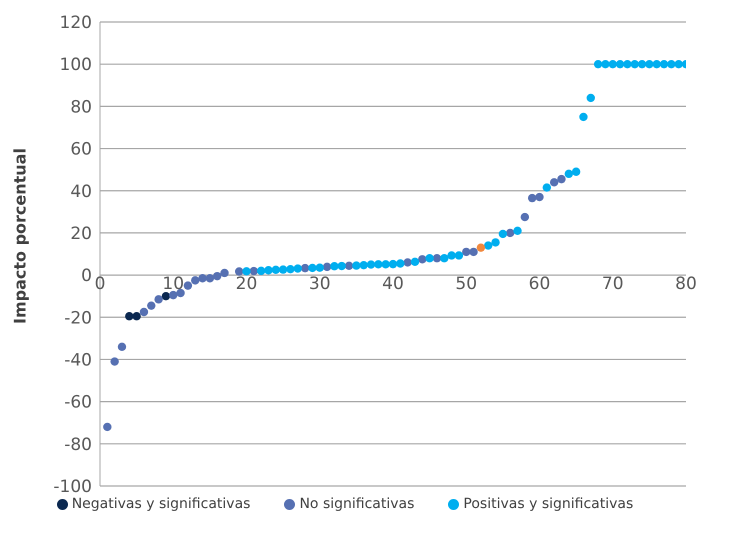 This screenshot has height=548, width=730. I want to click on y-tick-label: 20, so click(81, 234).